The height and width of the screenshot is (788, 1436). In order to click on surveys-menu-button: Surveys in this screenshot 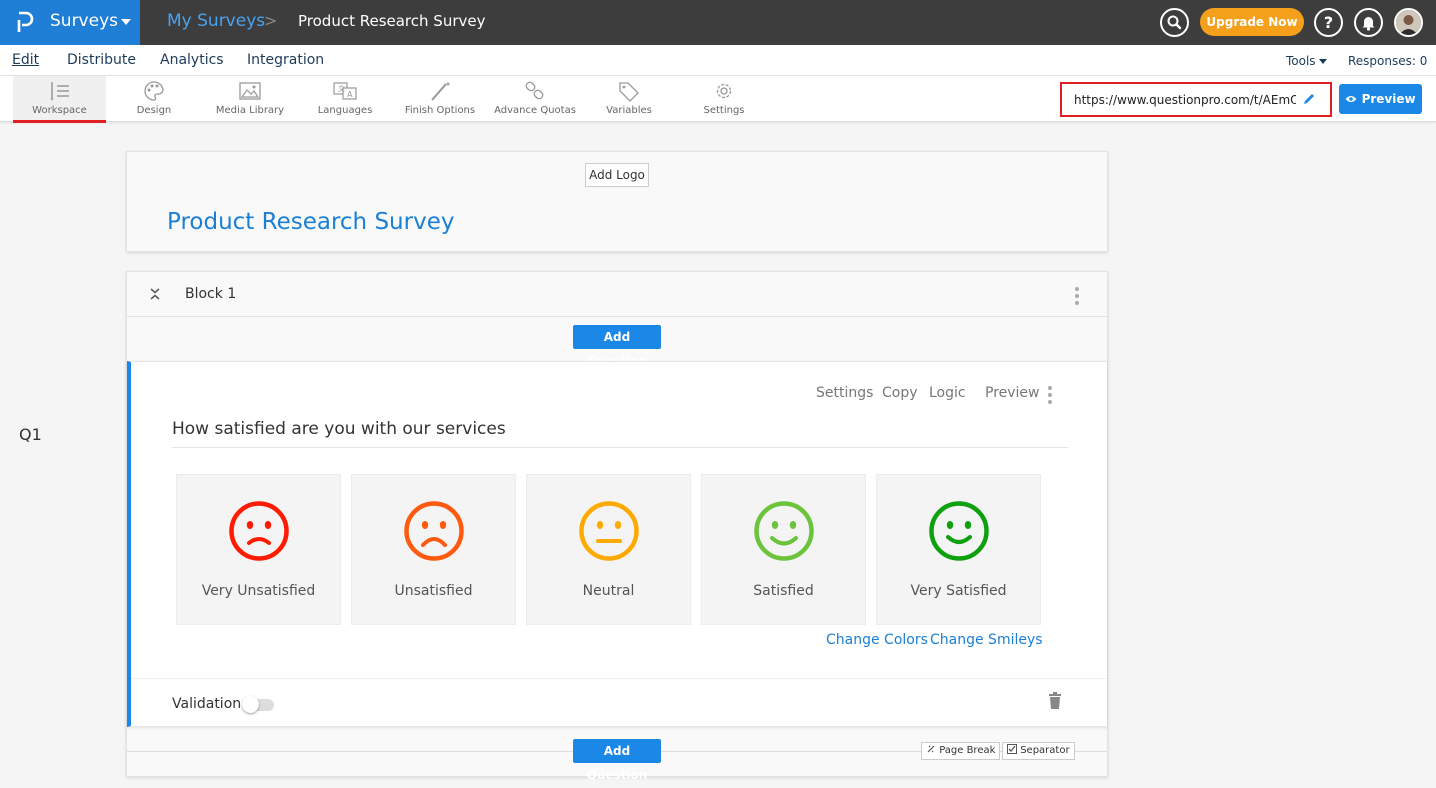, I will do `click(70, 22)`.